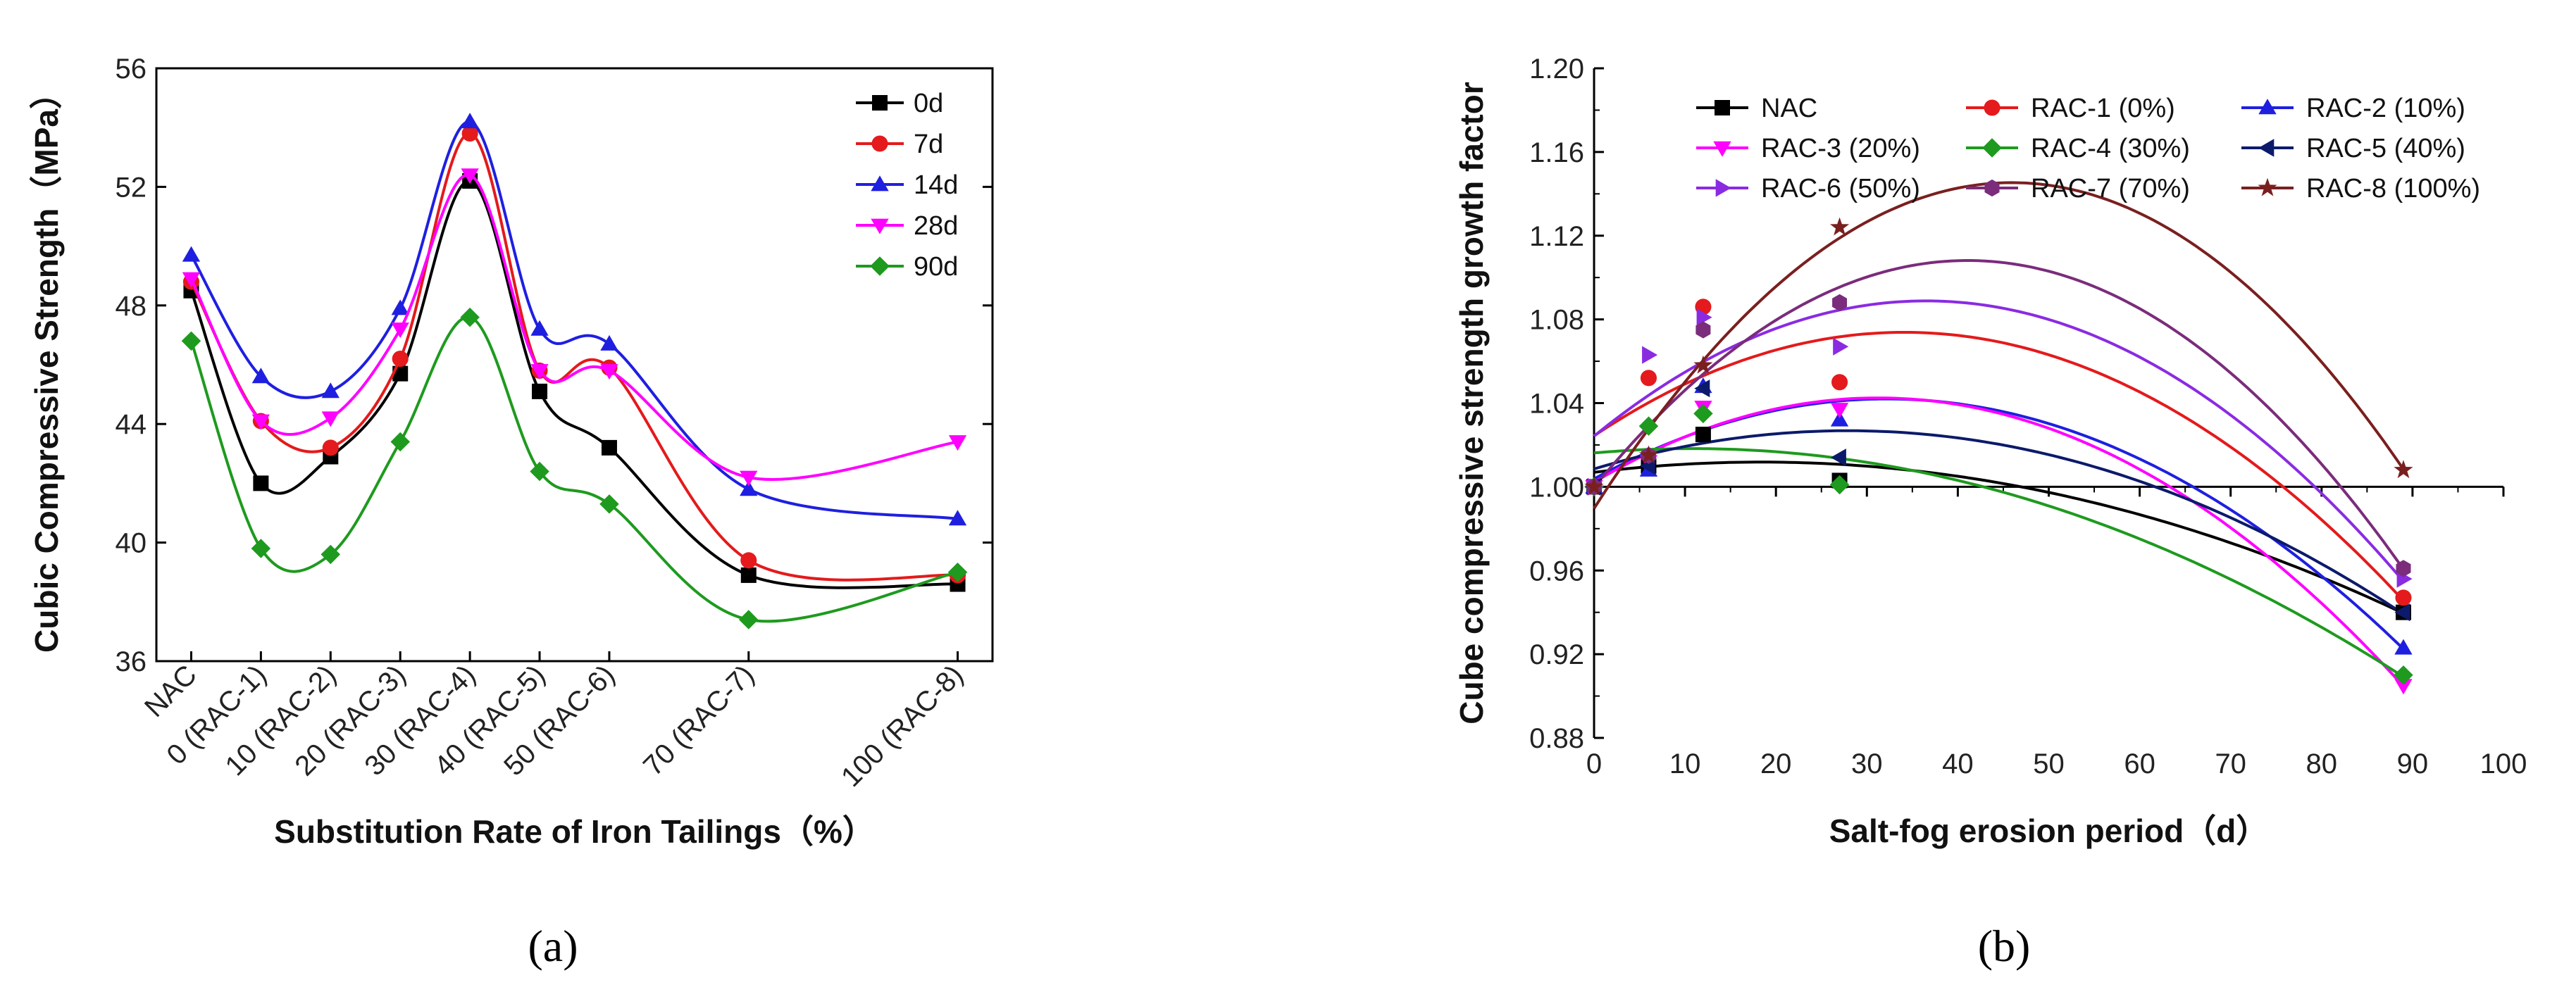 Image resolution: width=2576 pixels, height=997 pixels. What do you see at coordinates (1556, 738) in the screenshot?
I see `y-tick-label: 0.88` at bounding box center [1556, 738].